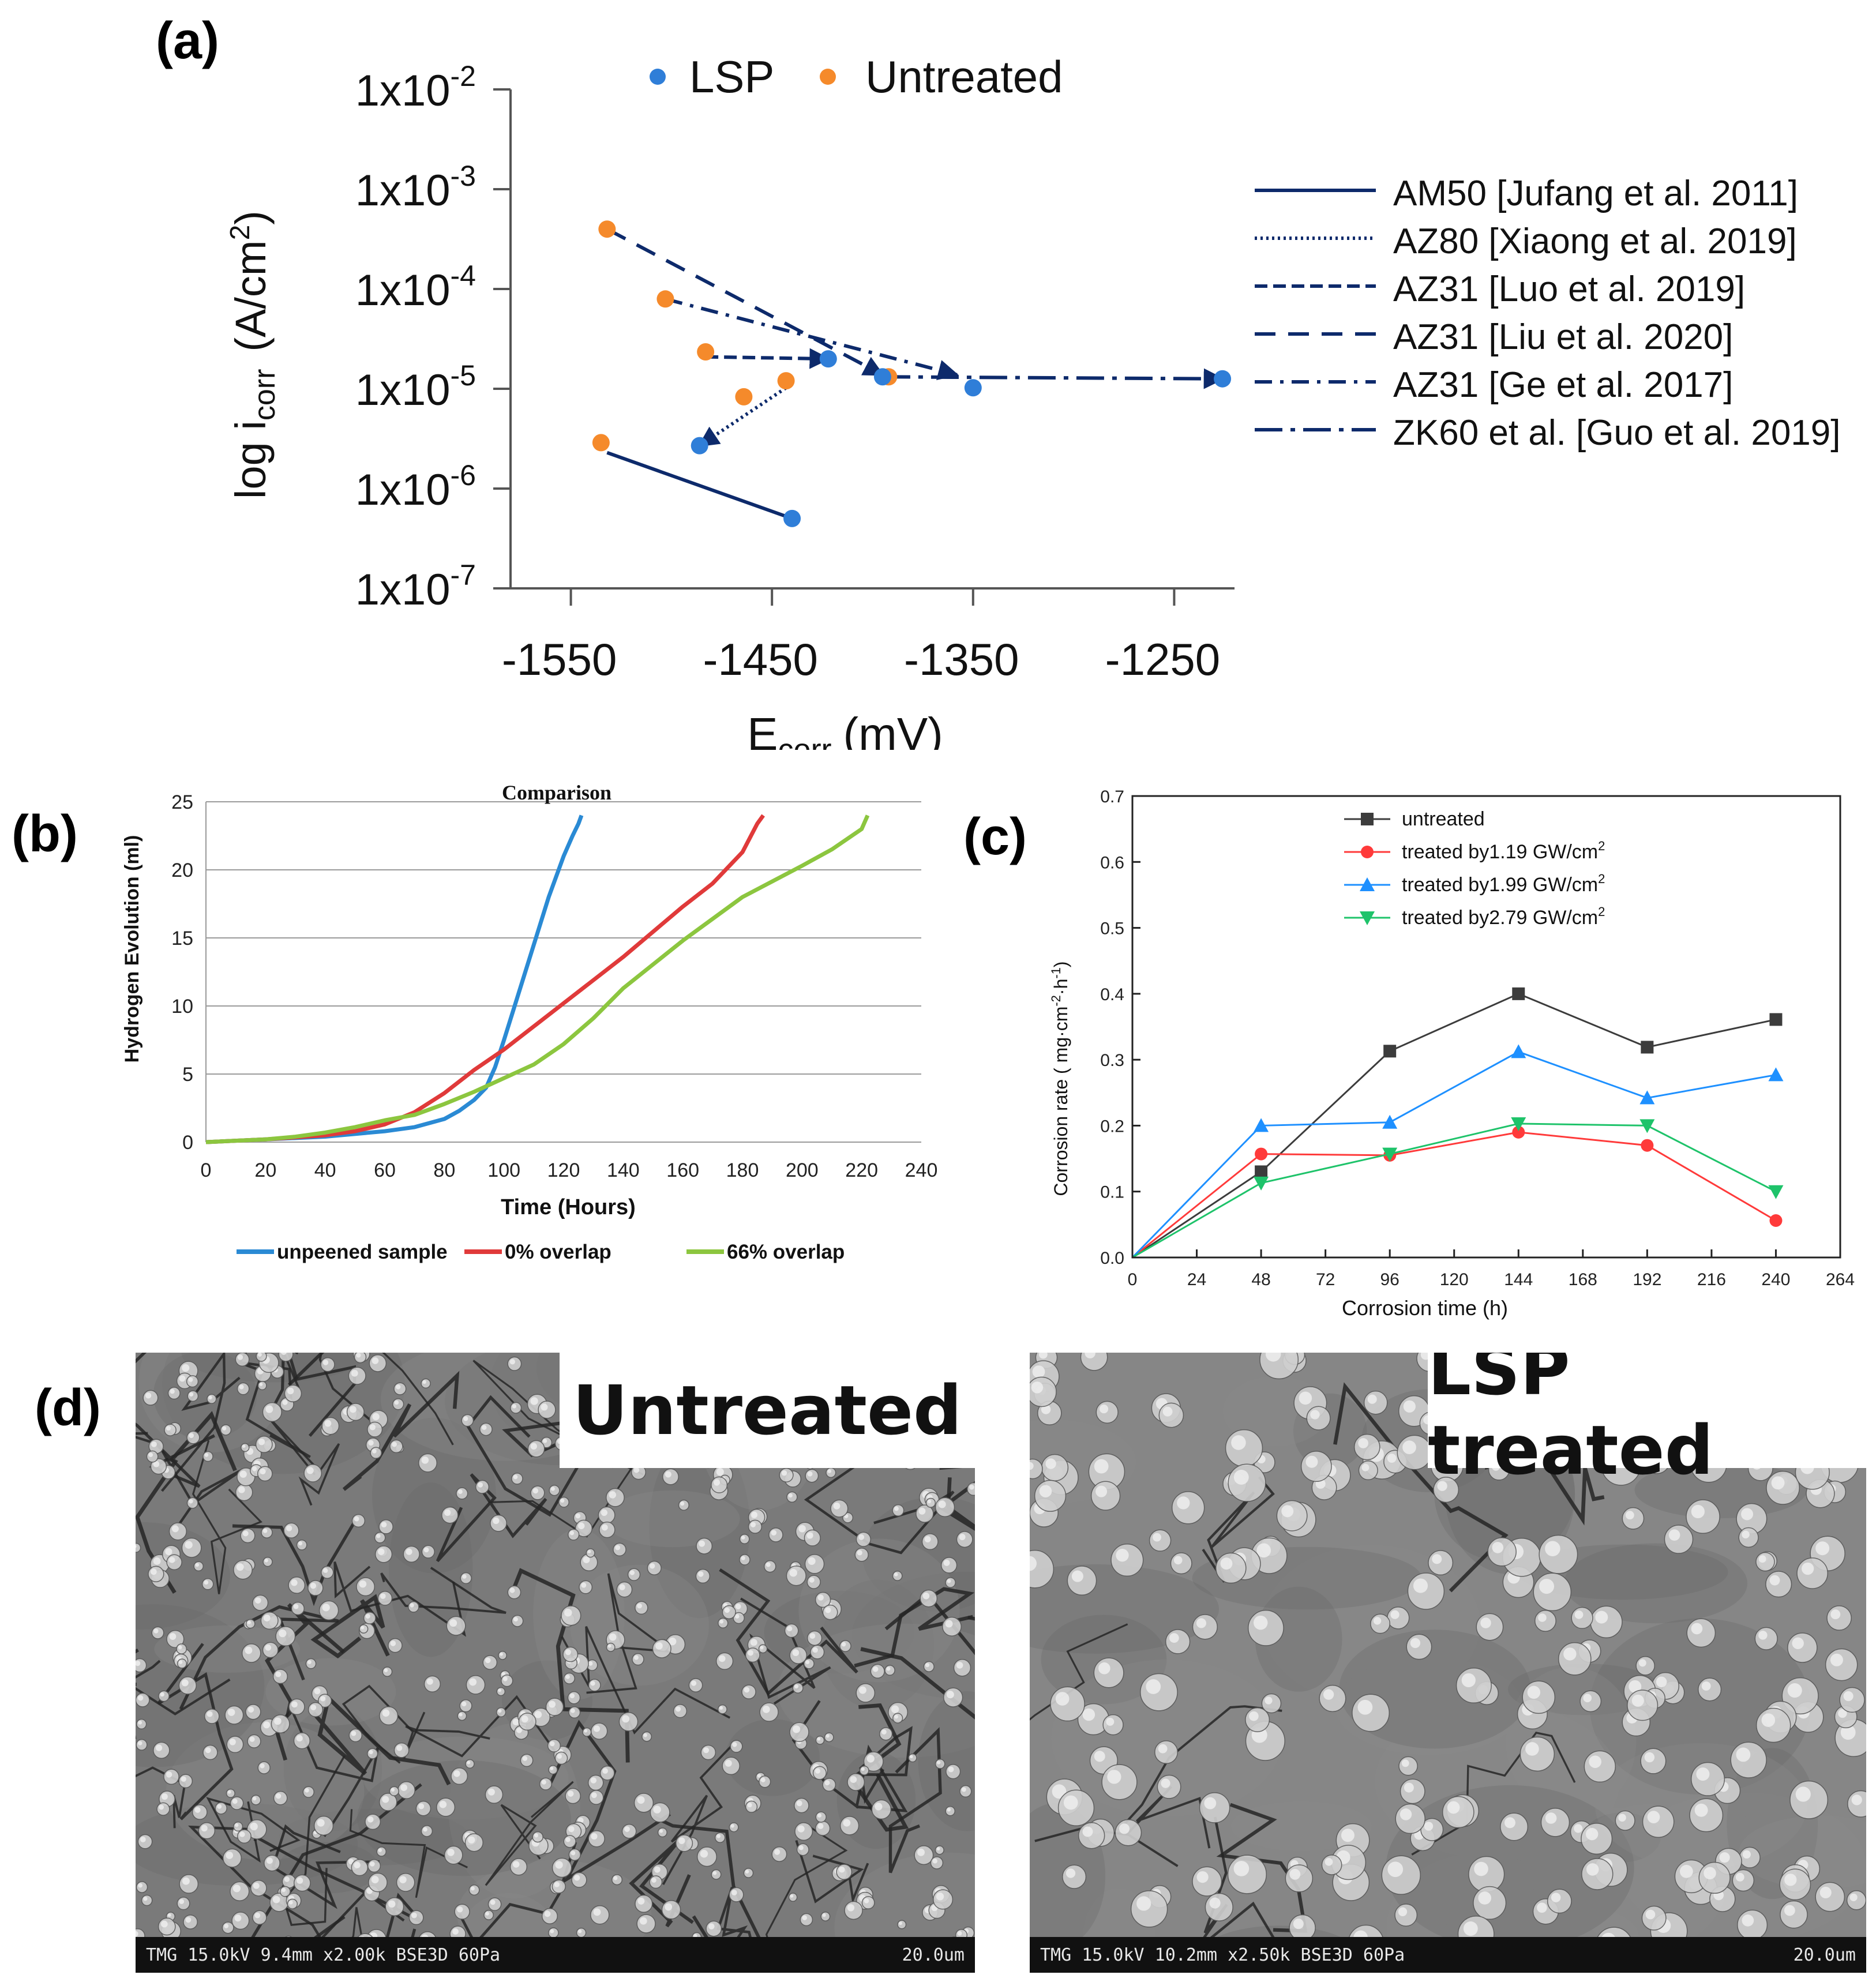  What do you see at coordinates (559, 659) in the screenshot?
I see `chart-a-x-tick-label: -1550` at bounding box center [559, 659].